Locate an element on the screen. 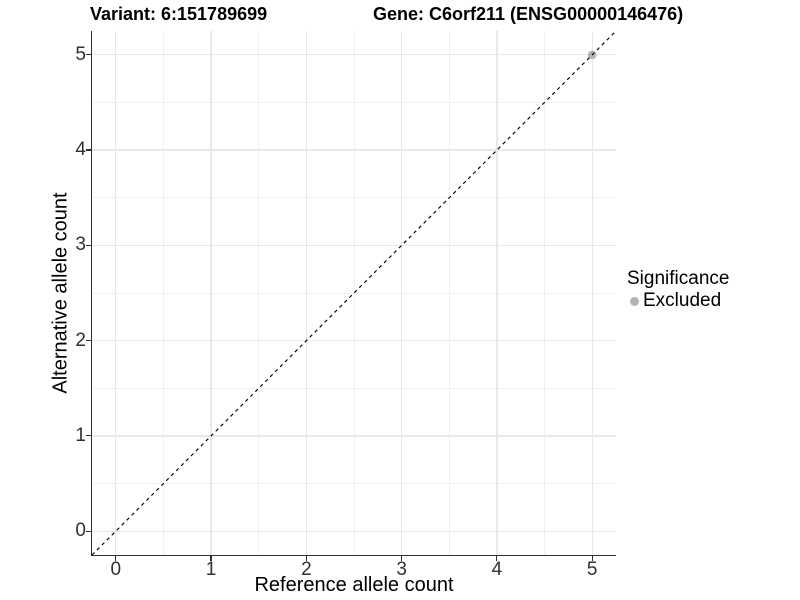 The height and width of the screenshot is (600, 800). y-tick-label: 3 is located at coordinates (80, 245).